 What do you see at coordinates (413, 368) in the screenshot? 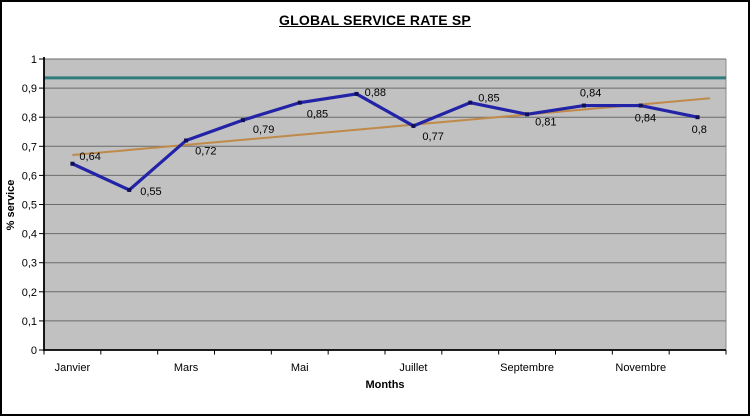
I see `x-tick-label: Juillet` at bounding box center [413, 368].